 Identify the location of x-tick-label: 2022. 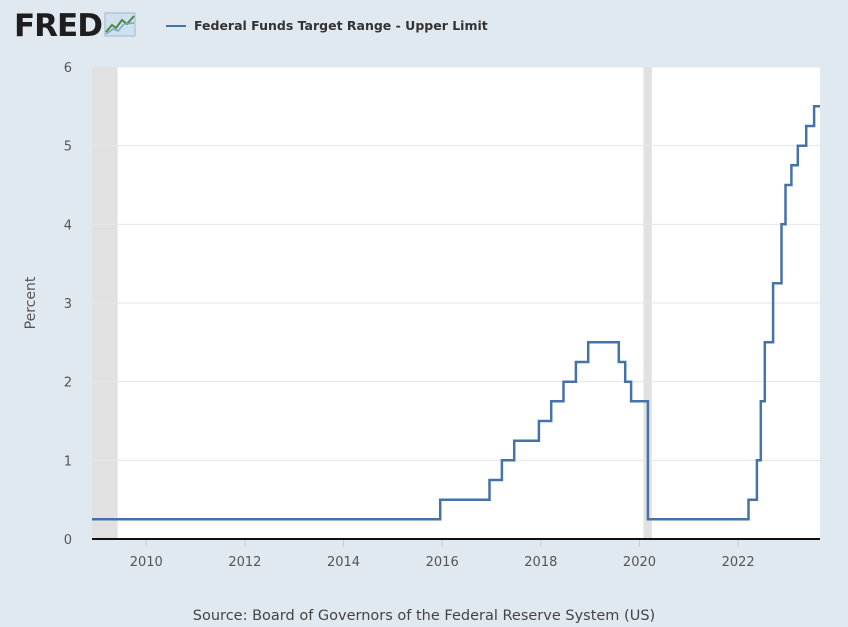
(738, 562).